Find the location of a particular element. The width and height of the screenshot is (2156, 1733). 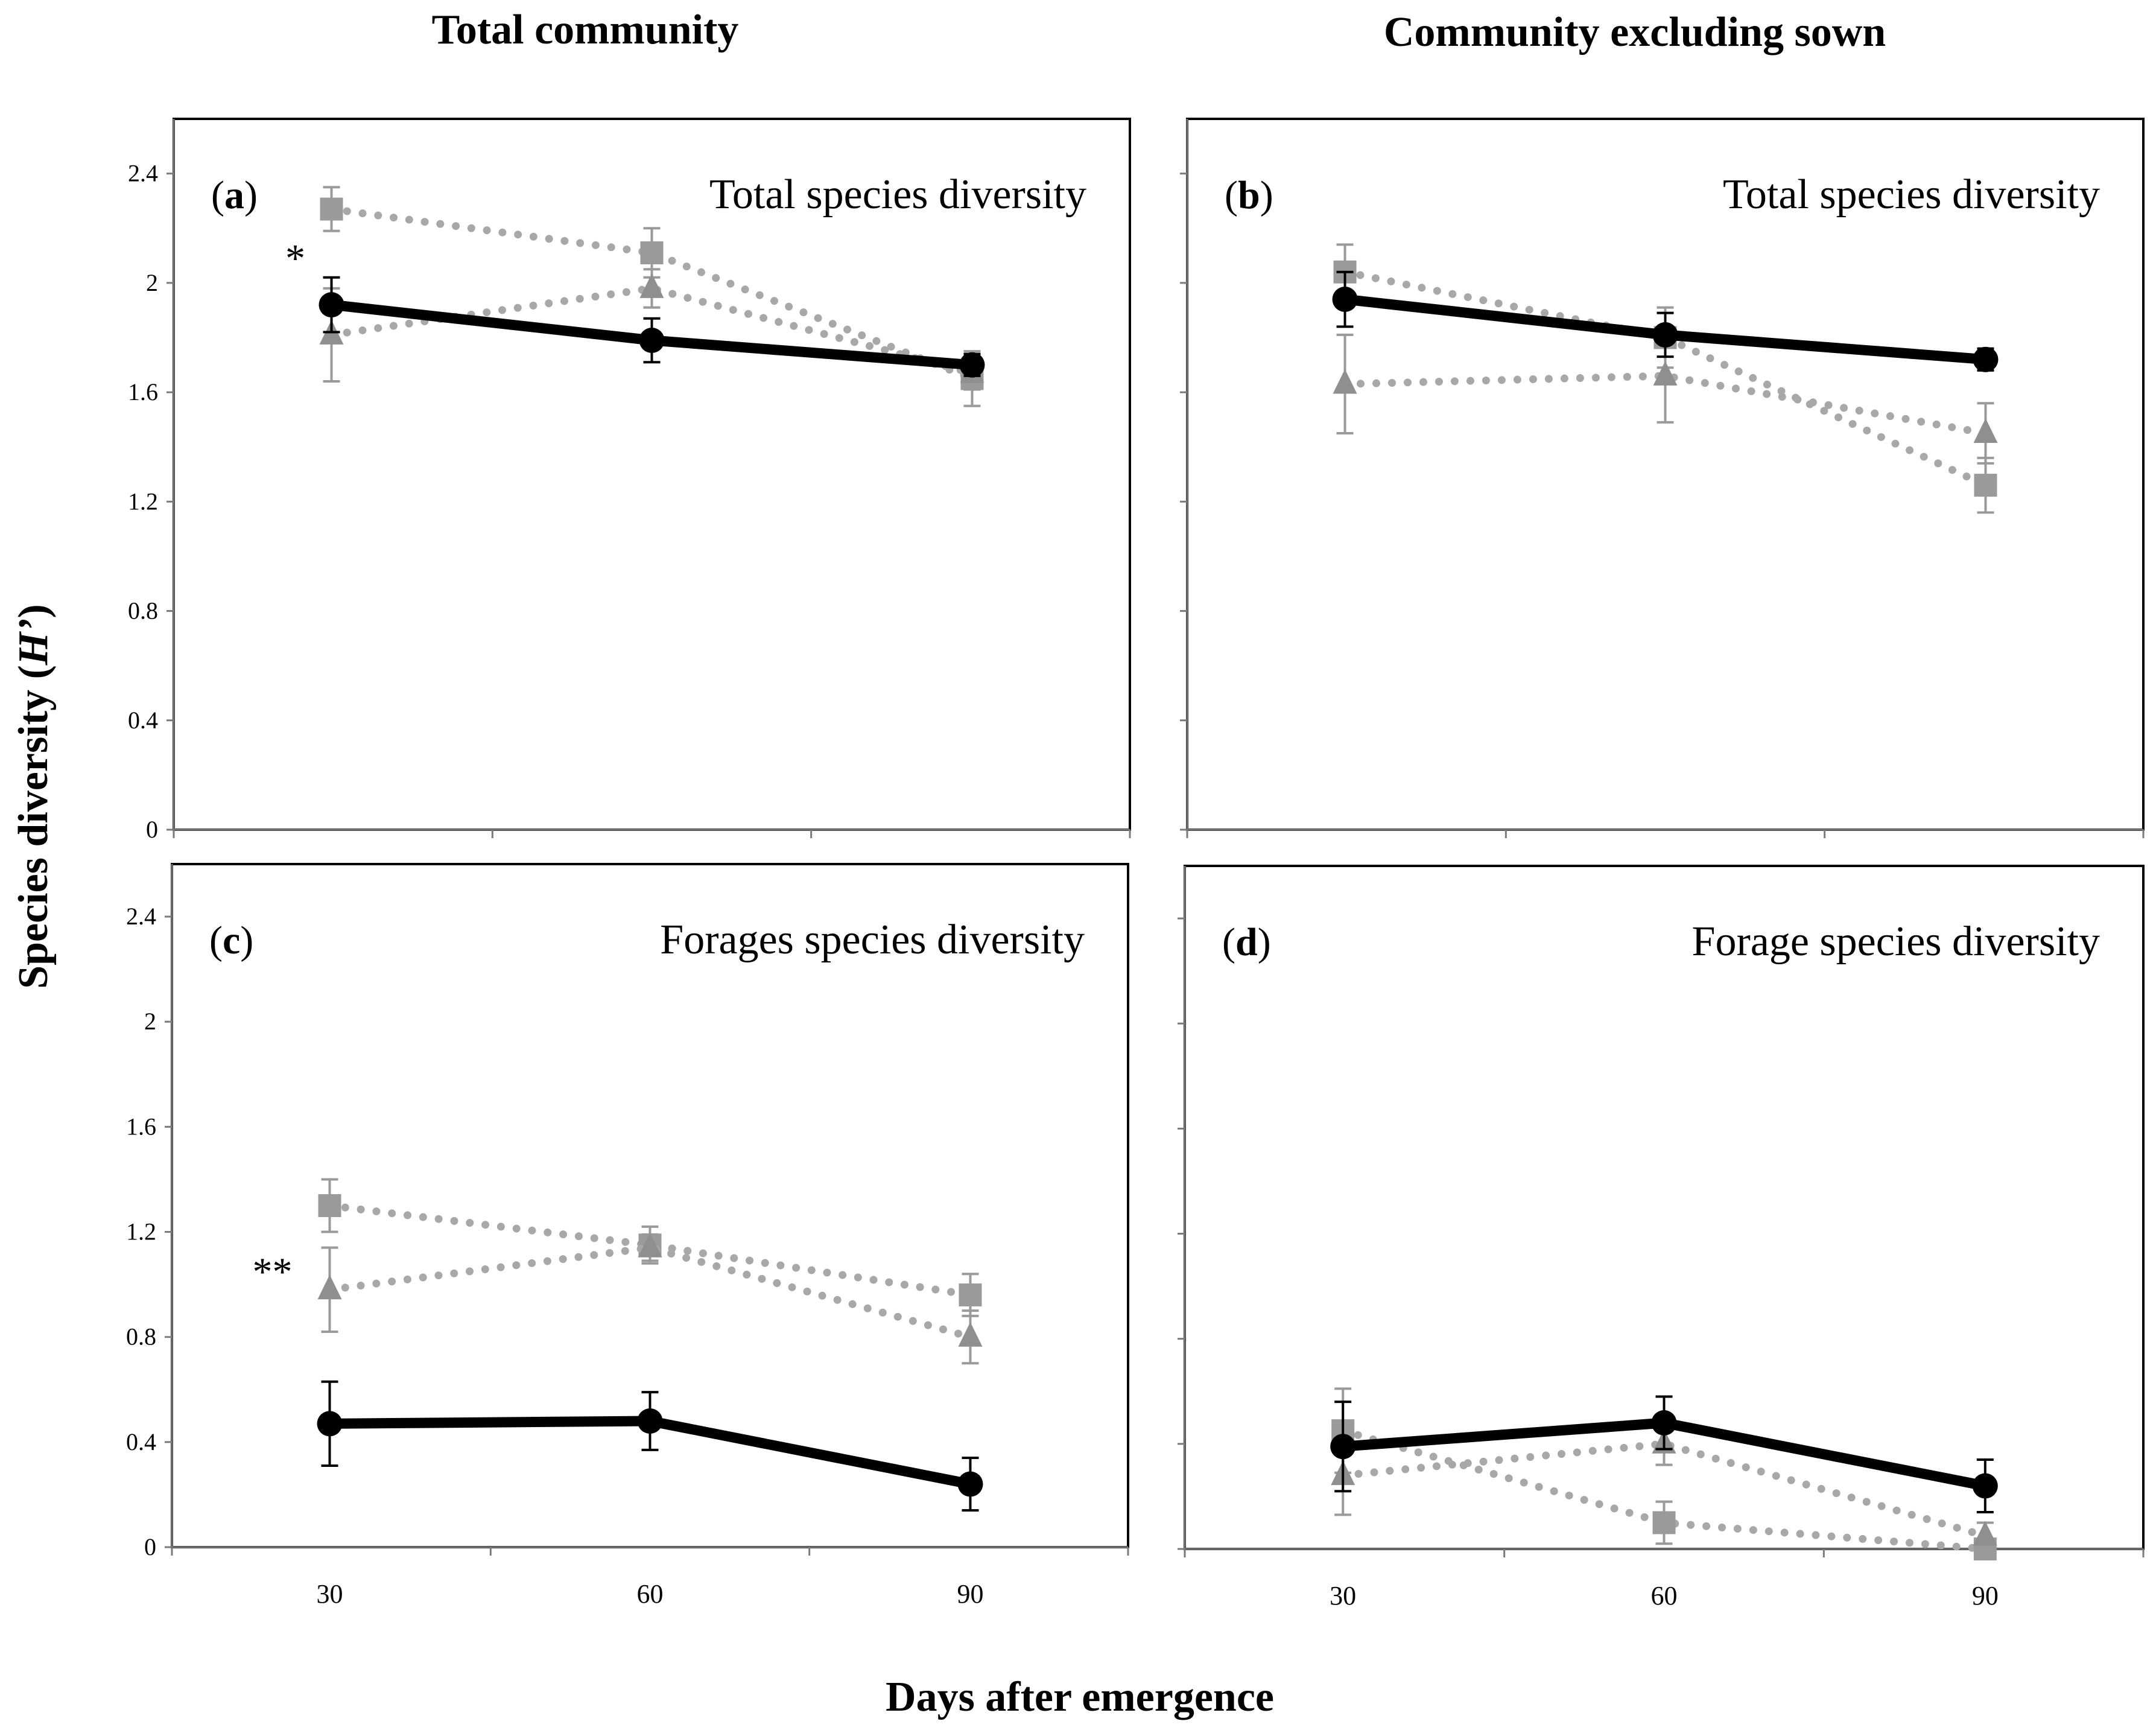

y-axis-label: Species diversity (H’) is located at coordinates (33, 796).